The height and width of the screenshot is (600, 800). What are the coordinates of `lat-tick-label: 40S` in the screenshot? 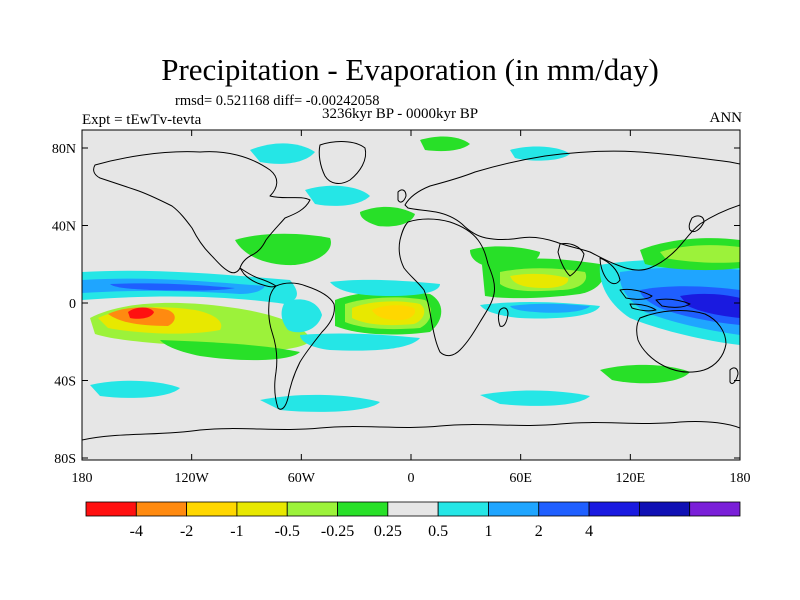 It's located at (65, 382).